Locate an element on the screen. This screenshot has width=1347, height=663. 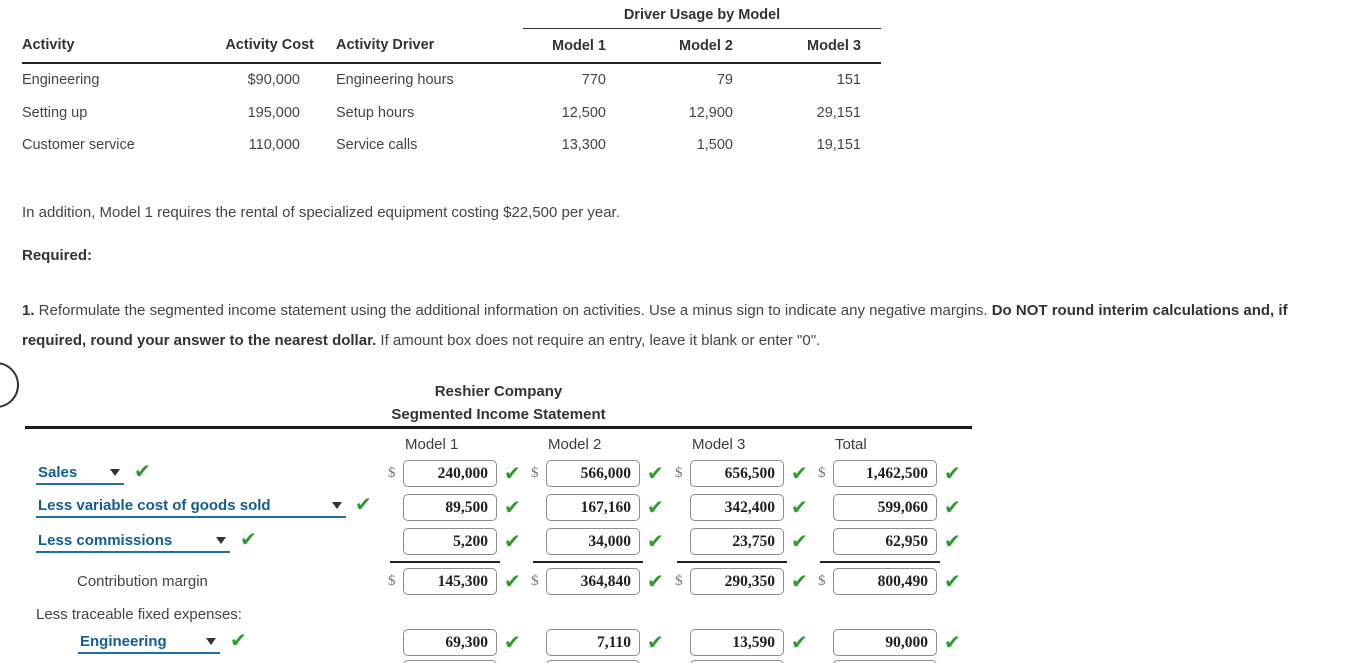
variable-cogs-row-dropdown: Less variable cost of goods sold is located at coordinates (191, 506).